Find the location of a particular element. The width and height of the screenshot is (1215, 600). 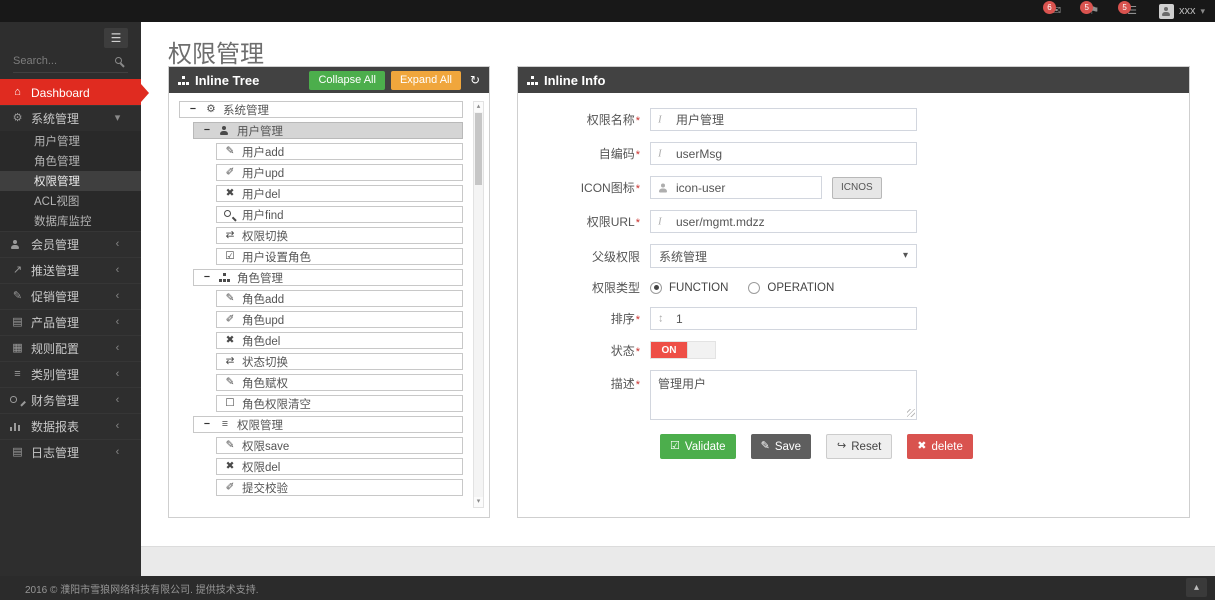

tree-node: 系统管理 is located at coordinates (321, 109).